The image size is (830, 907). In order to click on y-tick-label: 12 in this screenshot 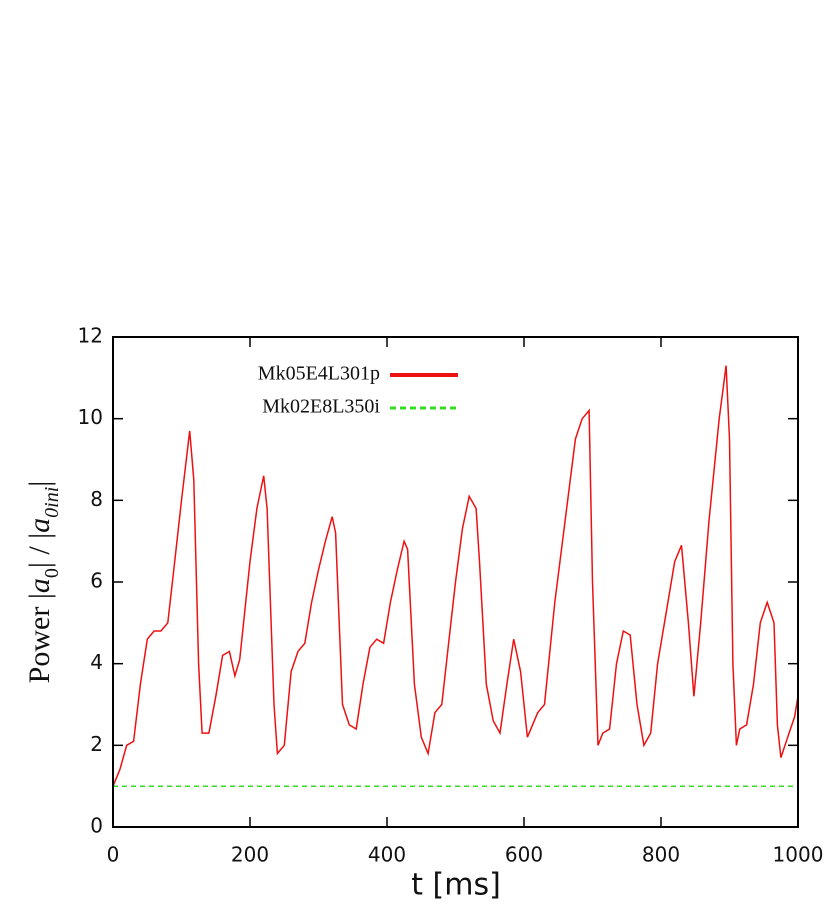, I will do `click(90, 336)`.